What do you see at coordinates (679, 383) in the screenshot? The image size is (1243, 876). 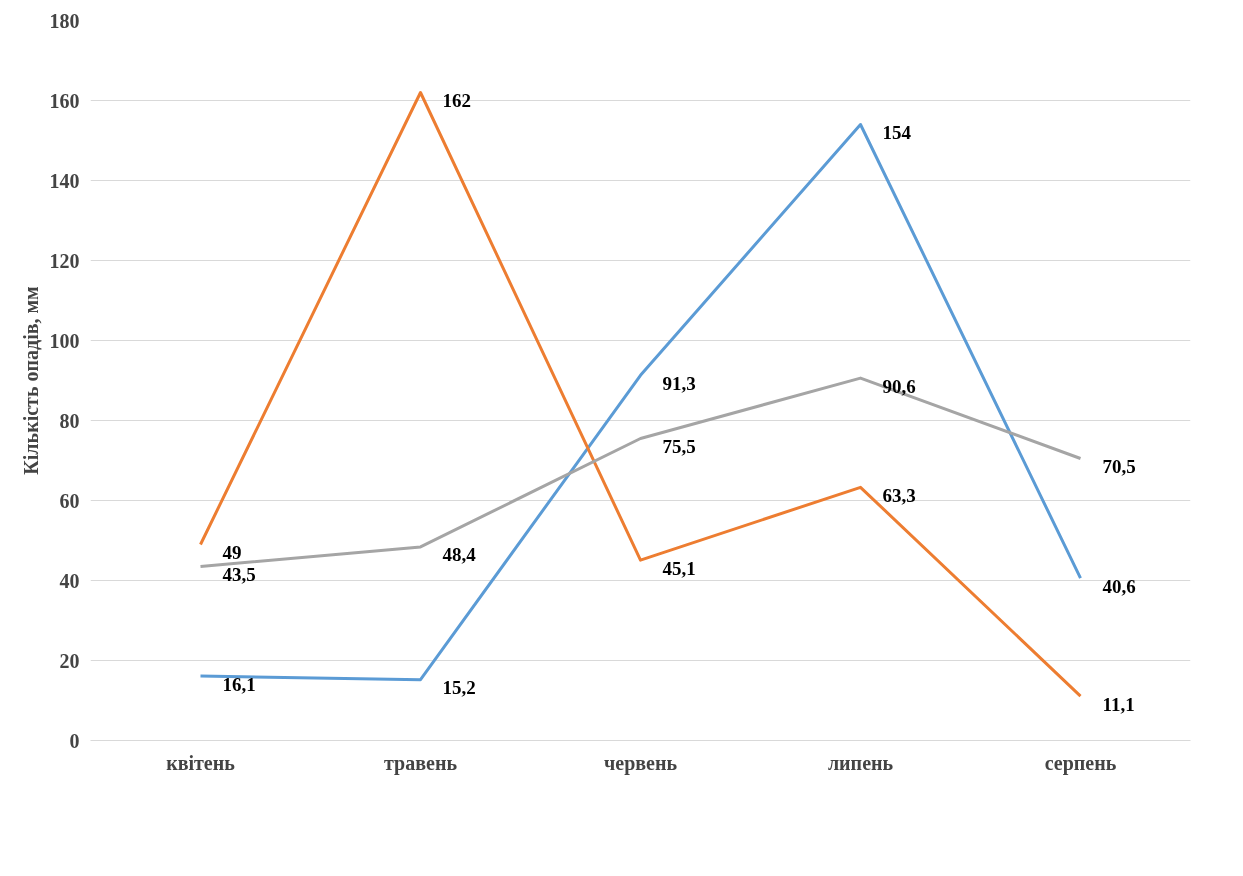 I see `data-label: 91,3` at bounding box center [679, 383].